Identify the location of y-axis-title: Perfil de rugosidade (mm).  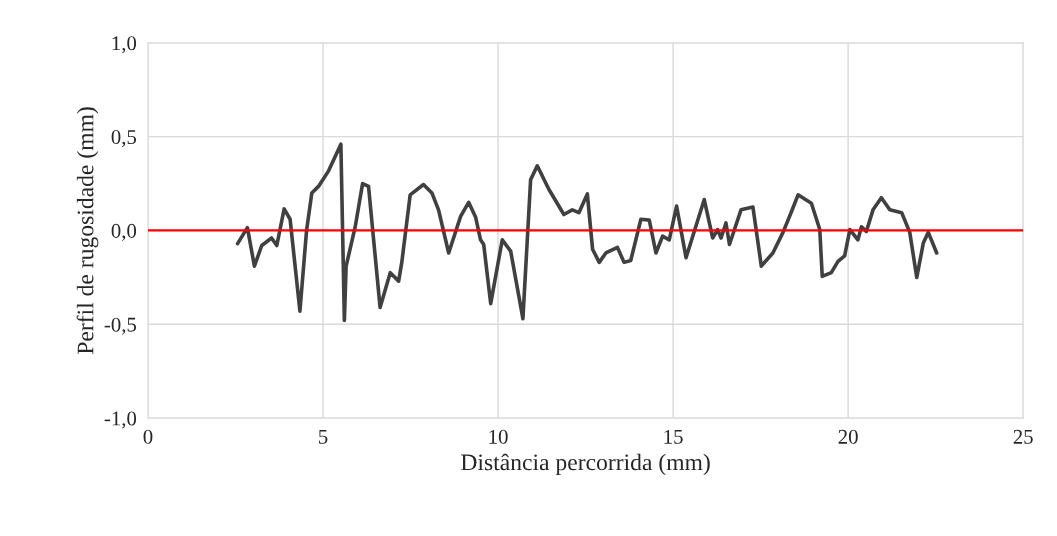
(87, 231).